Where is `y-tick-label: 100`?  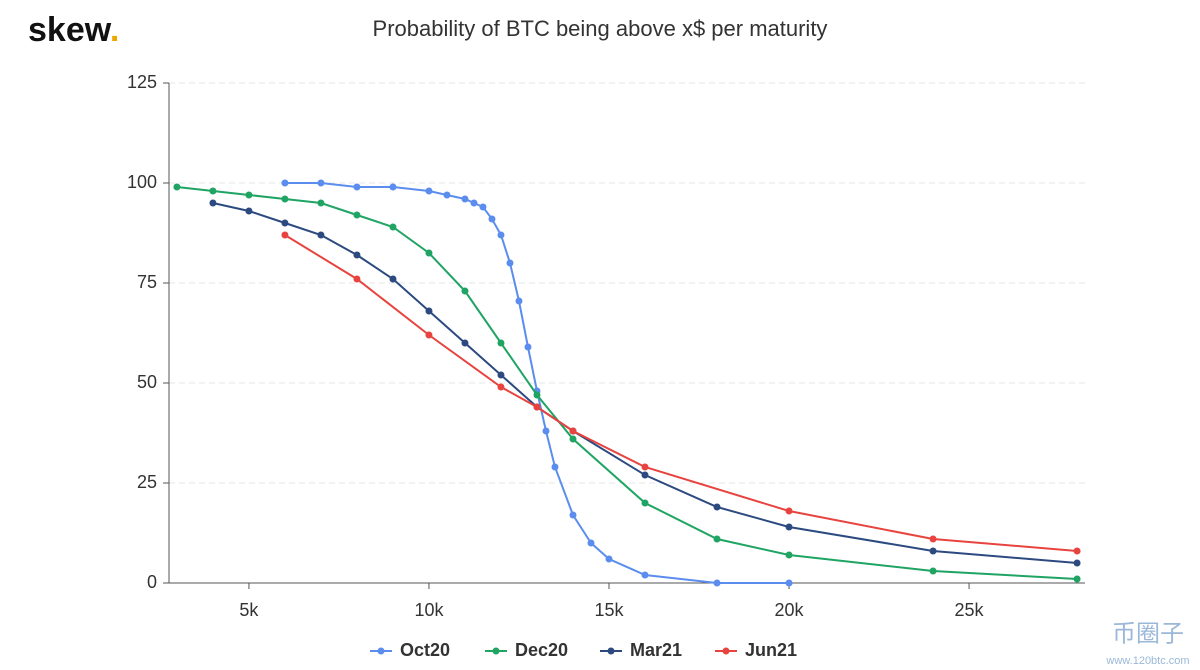
y-tick-label: 100 is located at coordinates (142, 182).